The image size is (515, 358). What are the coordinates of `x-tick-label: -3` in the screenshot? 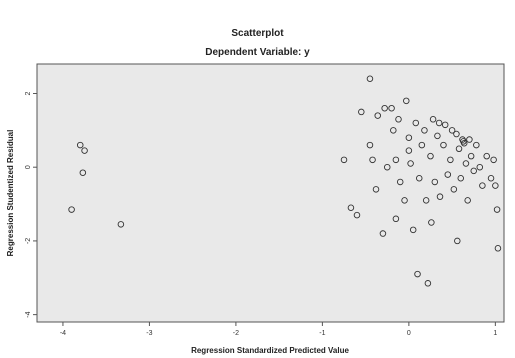 It's located at (149, 333).